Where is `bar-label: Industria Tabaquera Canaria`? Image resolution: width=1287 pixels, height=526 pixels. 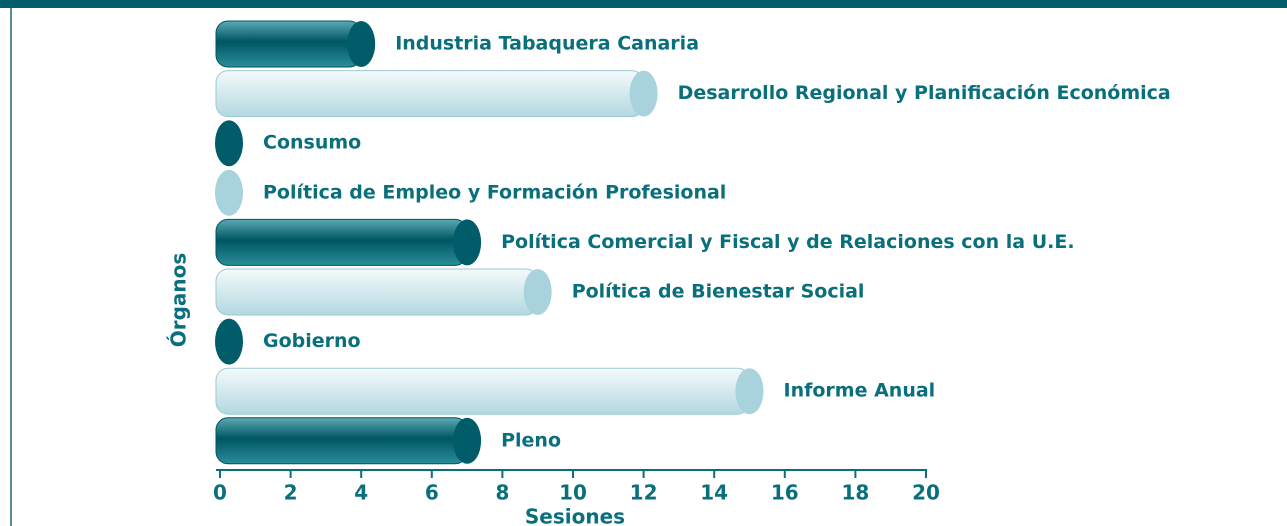
bar-label: Industria Tabaquera Canaria is located at coordinates (547, 44).